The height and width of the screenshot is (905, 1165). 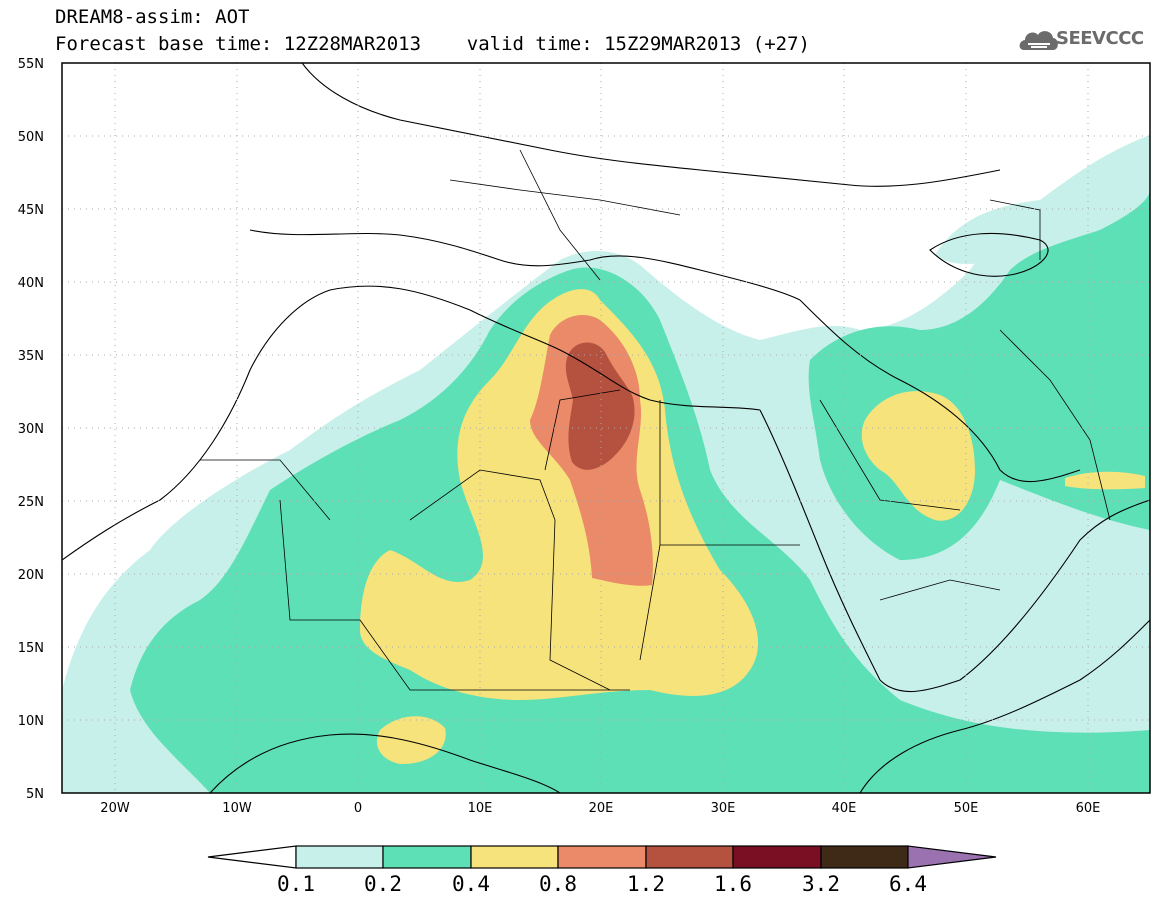 I want to click on lon-tick: 20E, so click(x=601, y=808).